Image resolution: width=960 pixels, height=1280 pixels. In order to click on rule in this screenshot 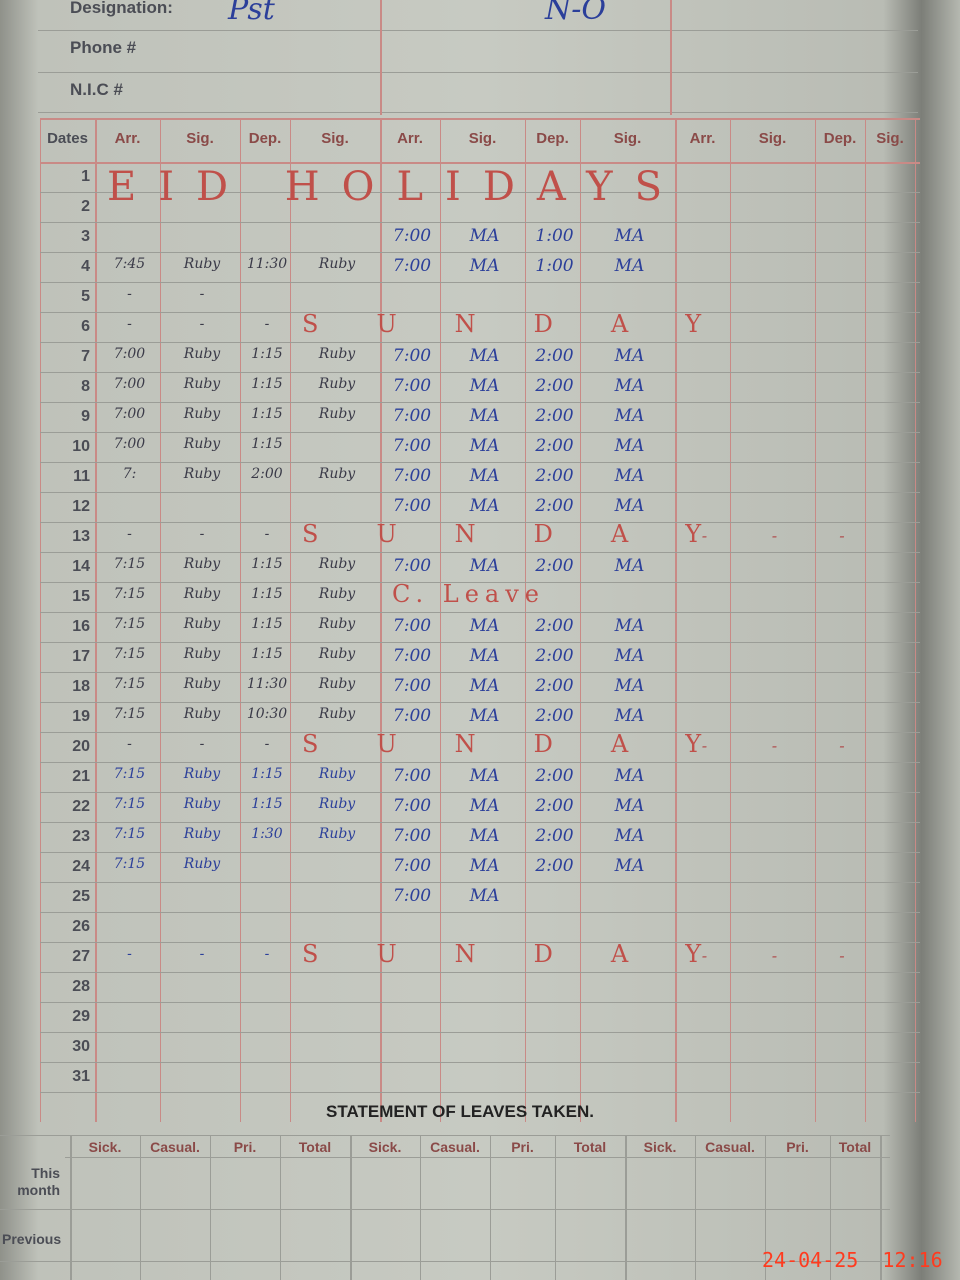, I will do `click(445, 1135)`.